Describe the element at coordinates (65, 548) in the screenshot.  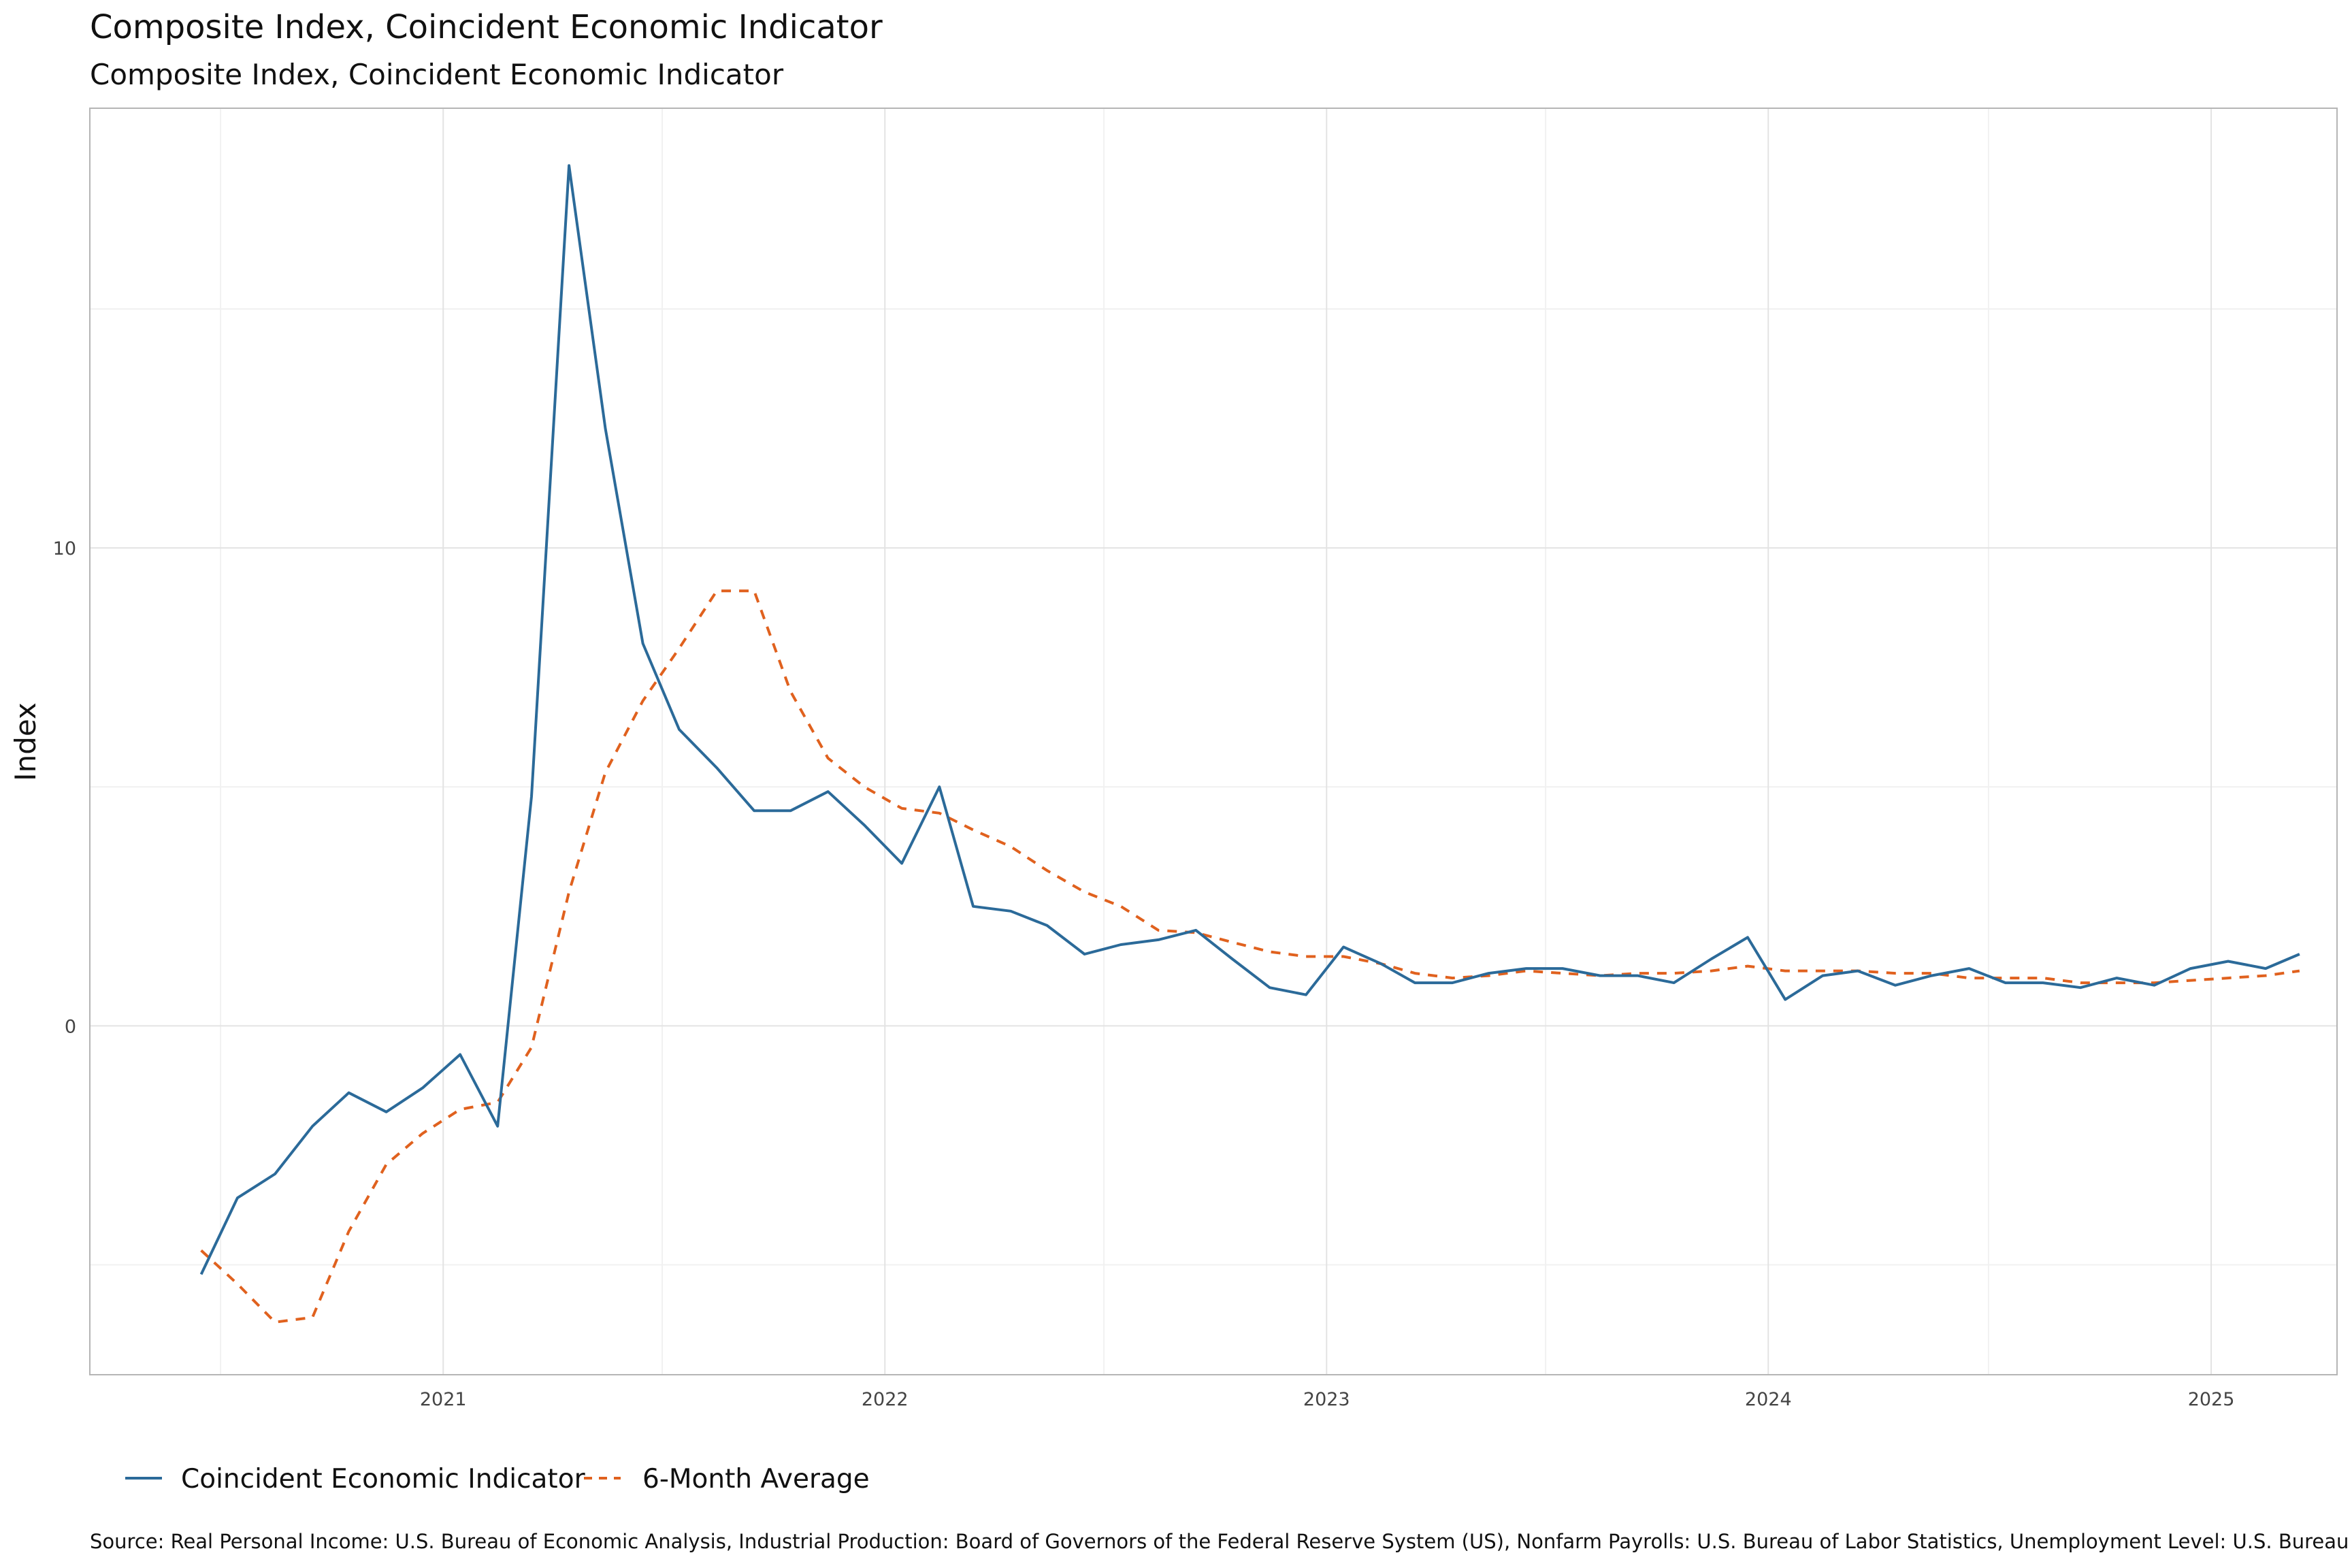
I see `y-tick-label: 10` at that location.